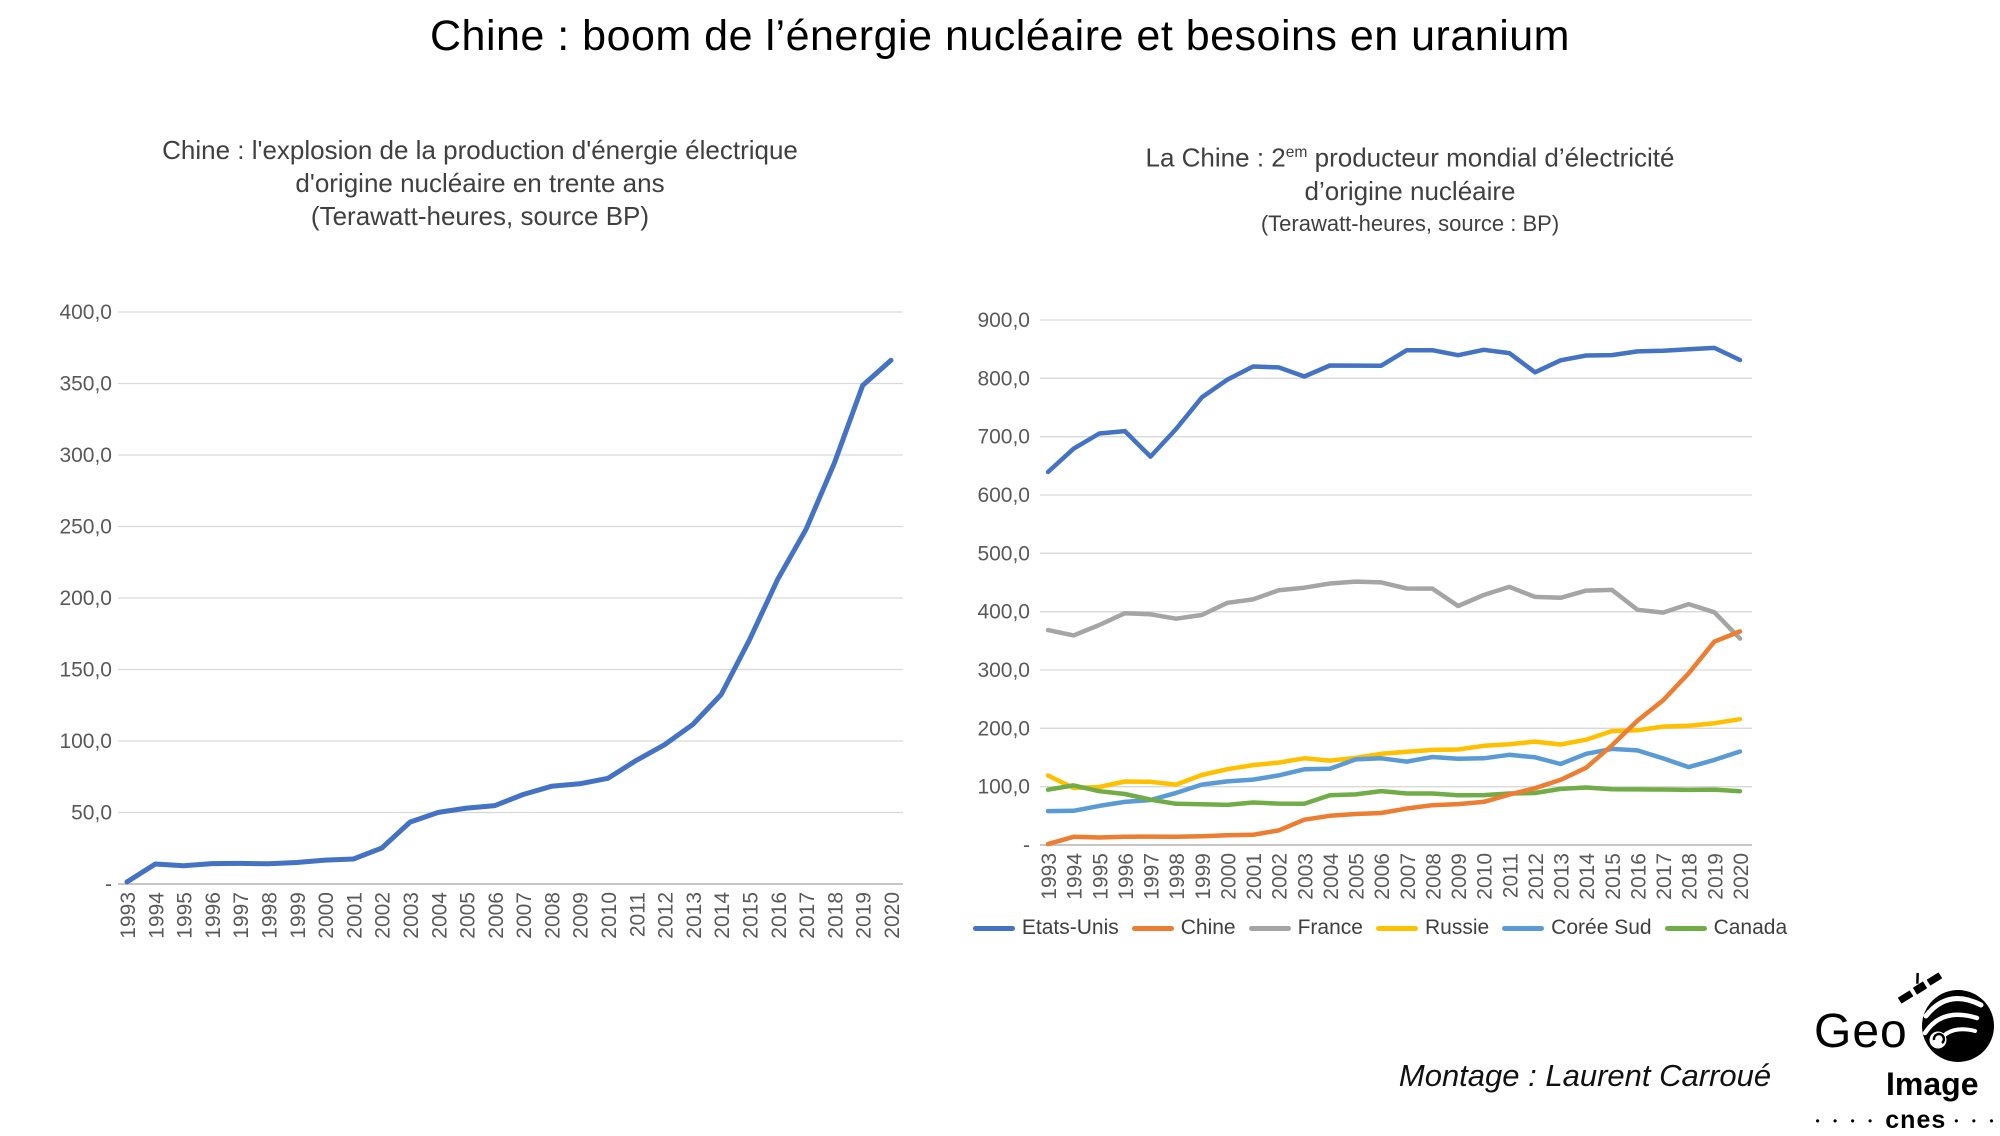  I want to click on legend-item-canada: Canada, so click(1726, 928).